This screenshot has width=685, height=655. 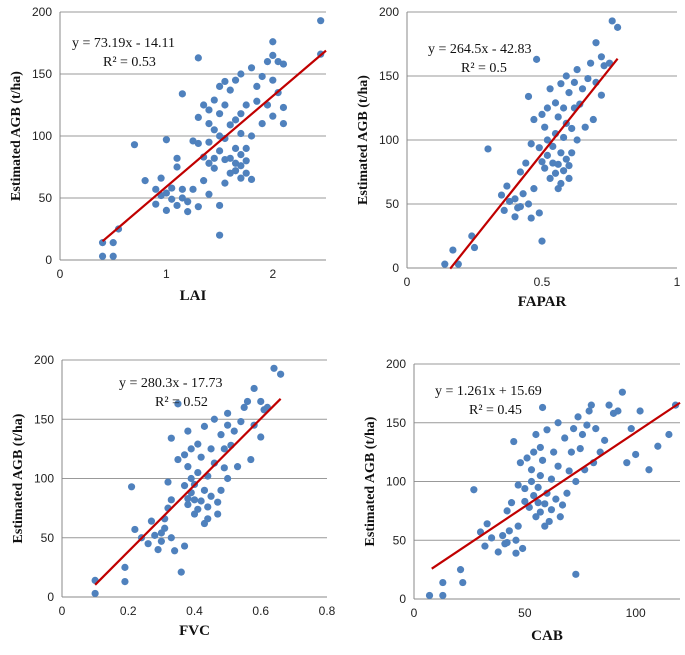 What do you see at coordinates (272, 274) in the screenshot?
I see `x-tick-label: 2` at bounding box center [272, 274].